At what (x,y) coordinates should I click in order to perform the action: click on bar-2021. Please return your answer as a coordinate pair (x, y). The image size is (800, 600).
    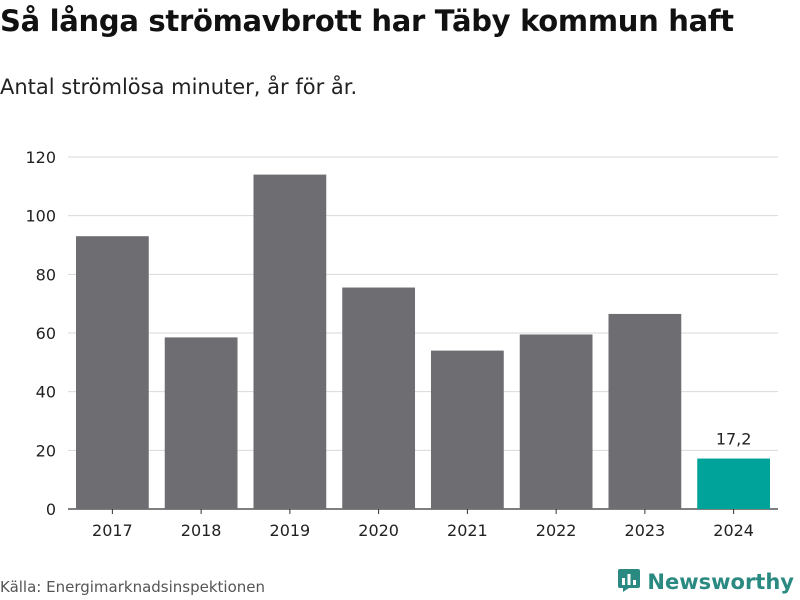
    Looking at the image, I should click on (467, 429).